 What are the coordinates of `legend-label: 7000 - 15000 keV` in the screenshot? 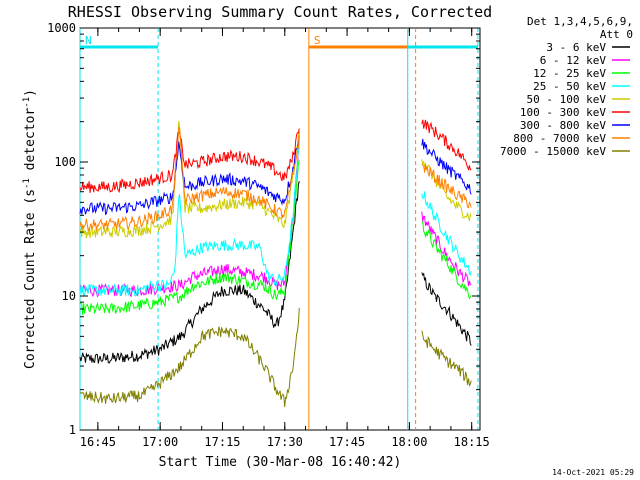 It's located at (553, 151).